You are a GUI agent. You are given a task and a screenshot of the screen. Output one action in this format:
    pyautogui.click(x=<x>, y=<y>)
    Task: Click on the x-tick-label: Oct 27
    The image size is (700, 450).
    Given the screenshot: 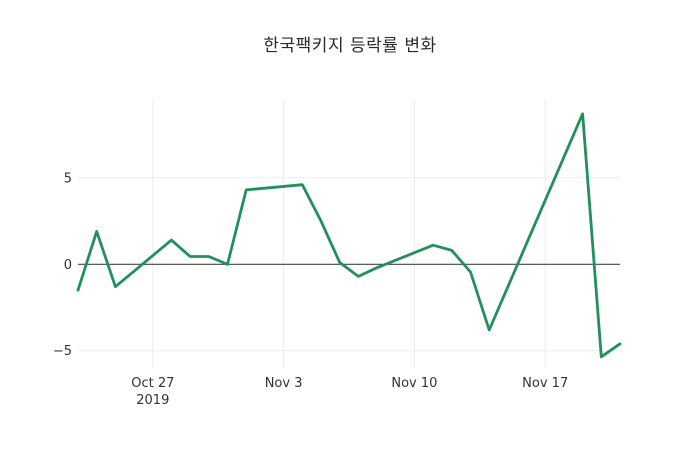 What is the action you would take?
    pyautogui.click(x=152, y=383)
    